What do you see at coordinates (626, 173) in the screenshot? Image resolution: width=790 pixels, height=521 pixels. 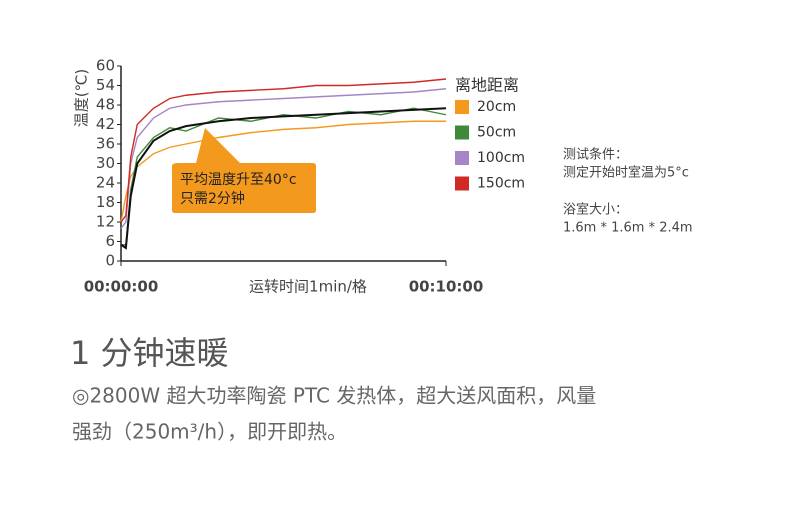 I see `note: 测定开始时室温为5°c` at bounding box center [626, 173].